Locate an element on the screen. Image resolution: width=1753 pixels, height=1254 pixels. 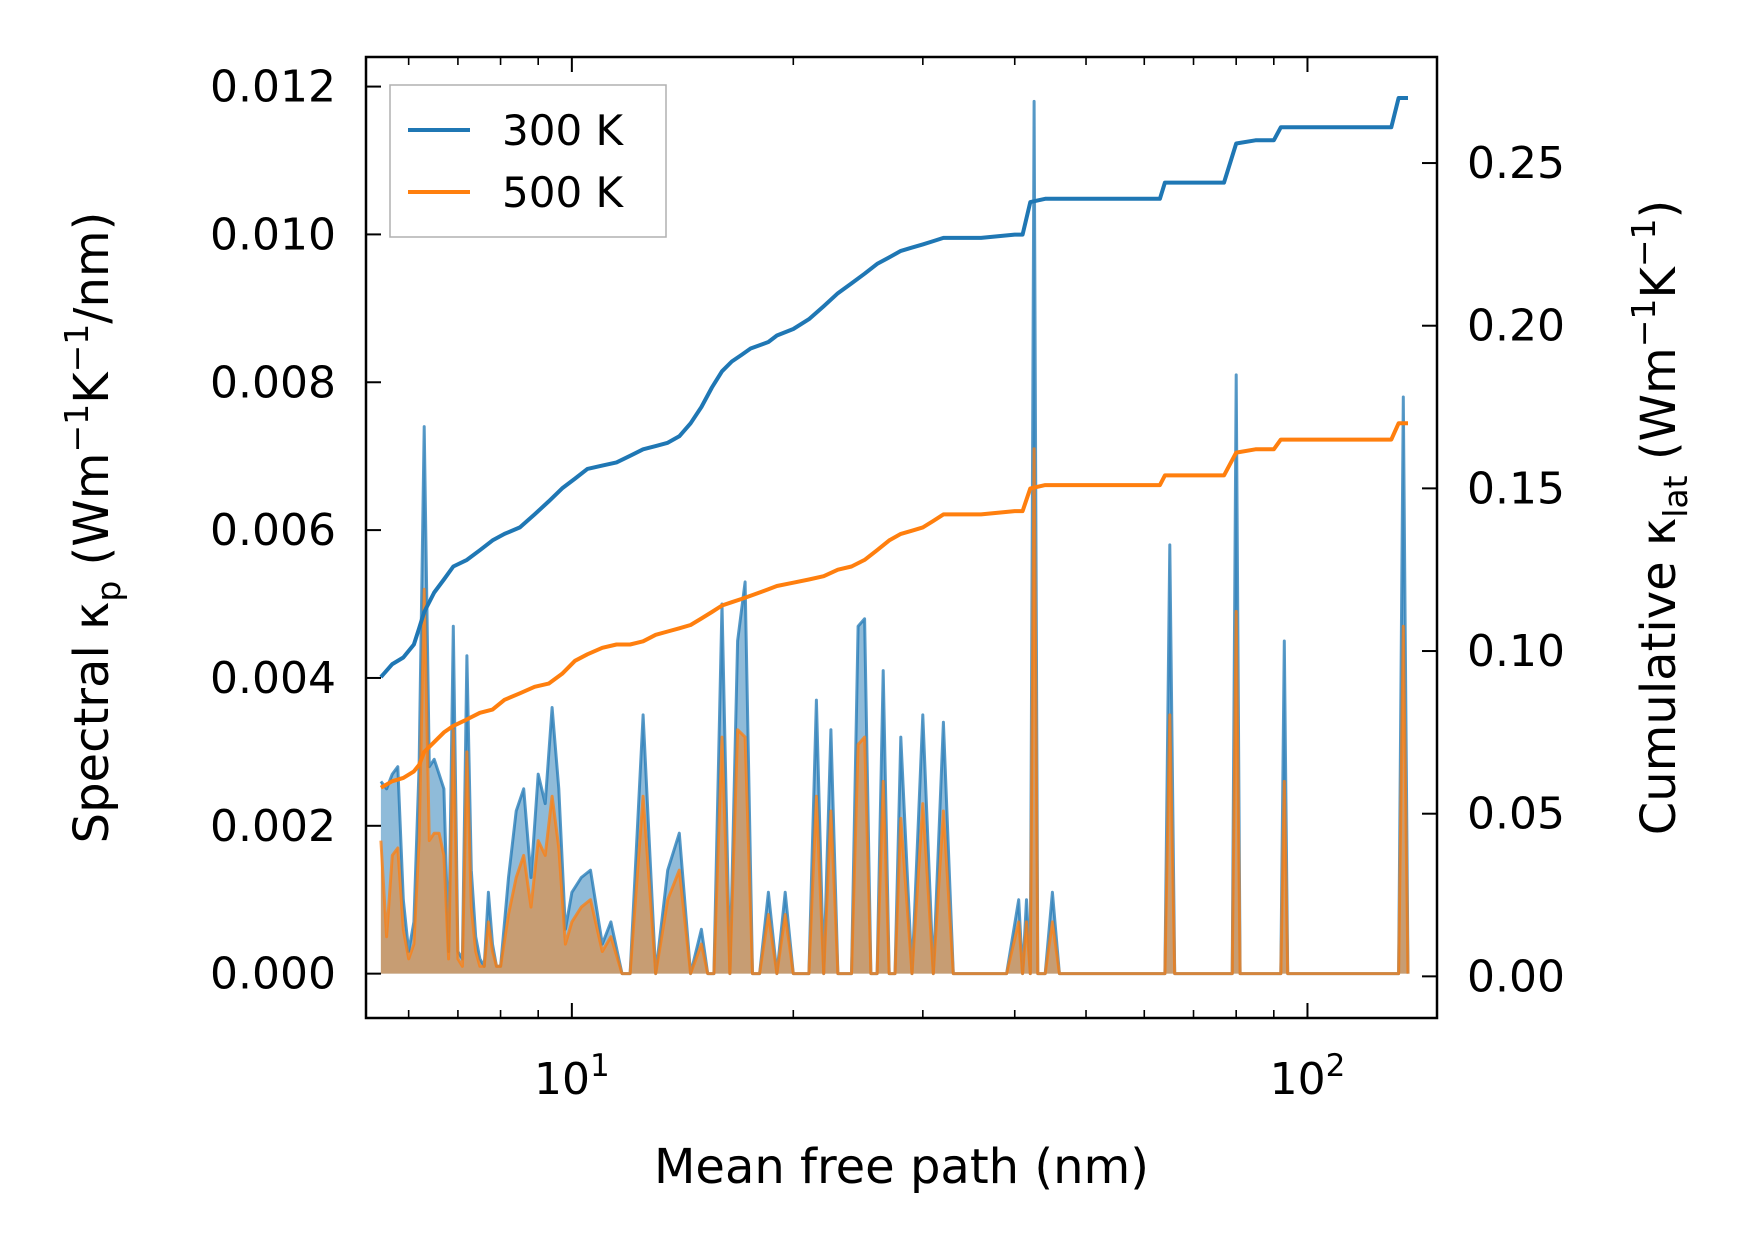
x-axis-label: Mean free path (nm) is located at coordinates (901, 1167).